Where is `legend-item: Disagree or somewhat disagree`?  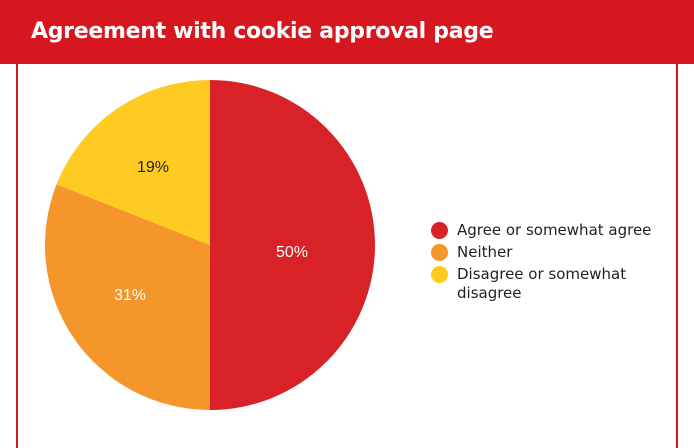
legend-item: Disagree or somewhat disagree is located at coordinates (549, 284).